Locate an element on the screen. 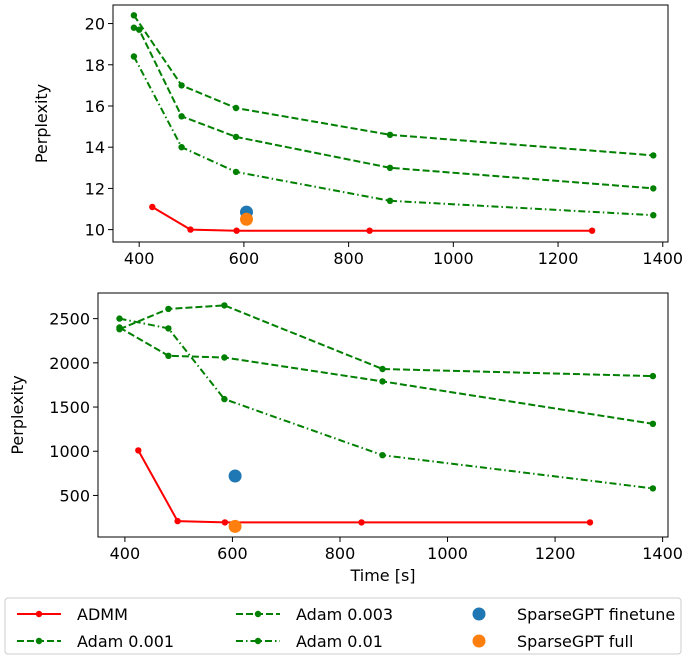 The height and width of the screenshot is (662, 686). y-tick-label: 1000 is located at coordinates (69, 451).